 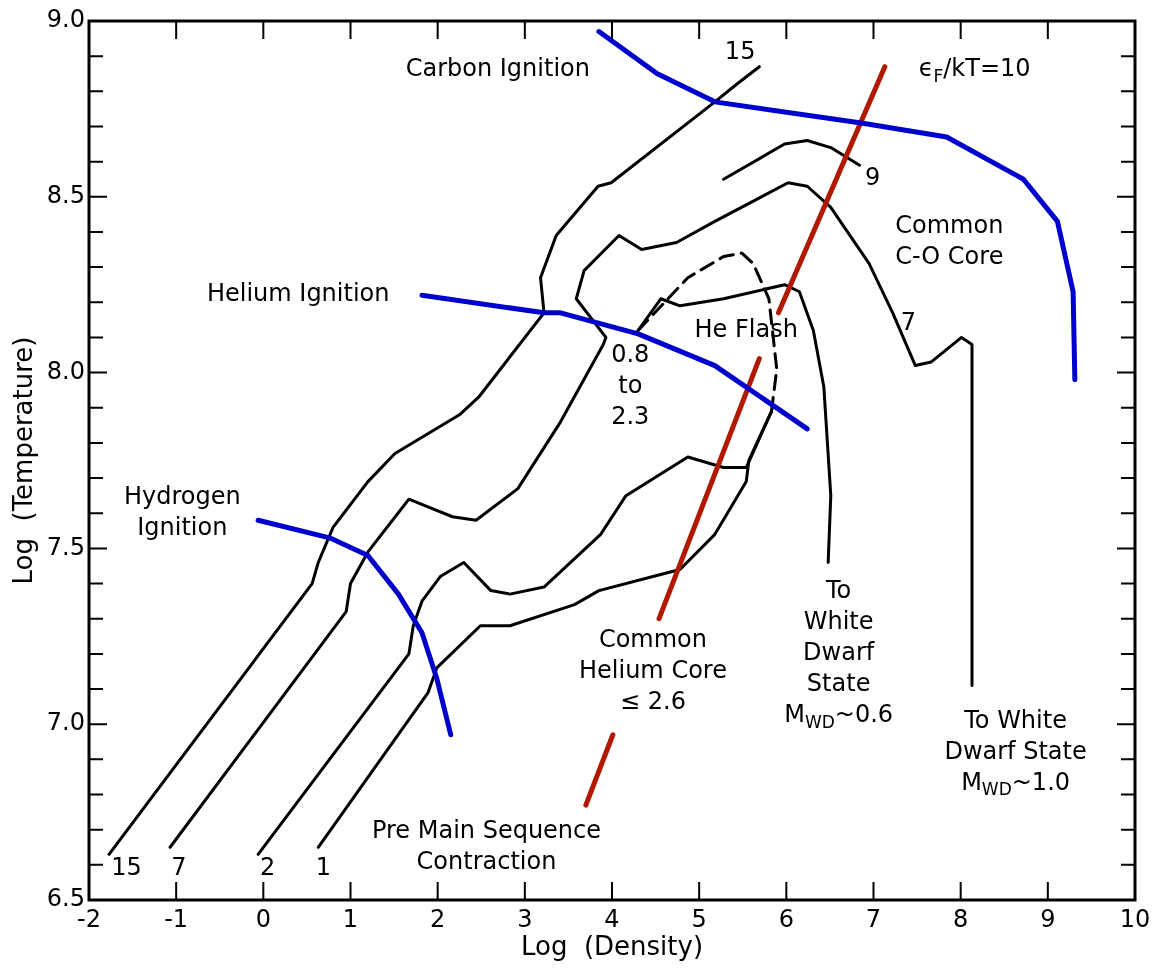 I want to click on x-tick-label: 0, so click(x=263, y=918).